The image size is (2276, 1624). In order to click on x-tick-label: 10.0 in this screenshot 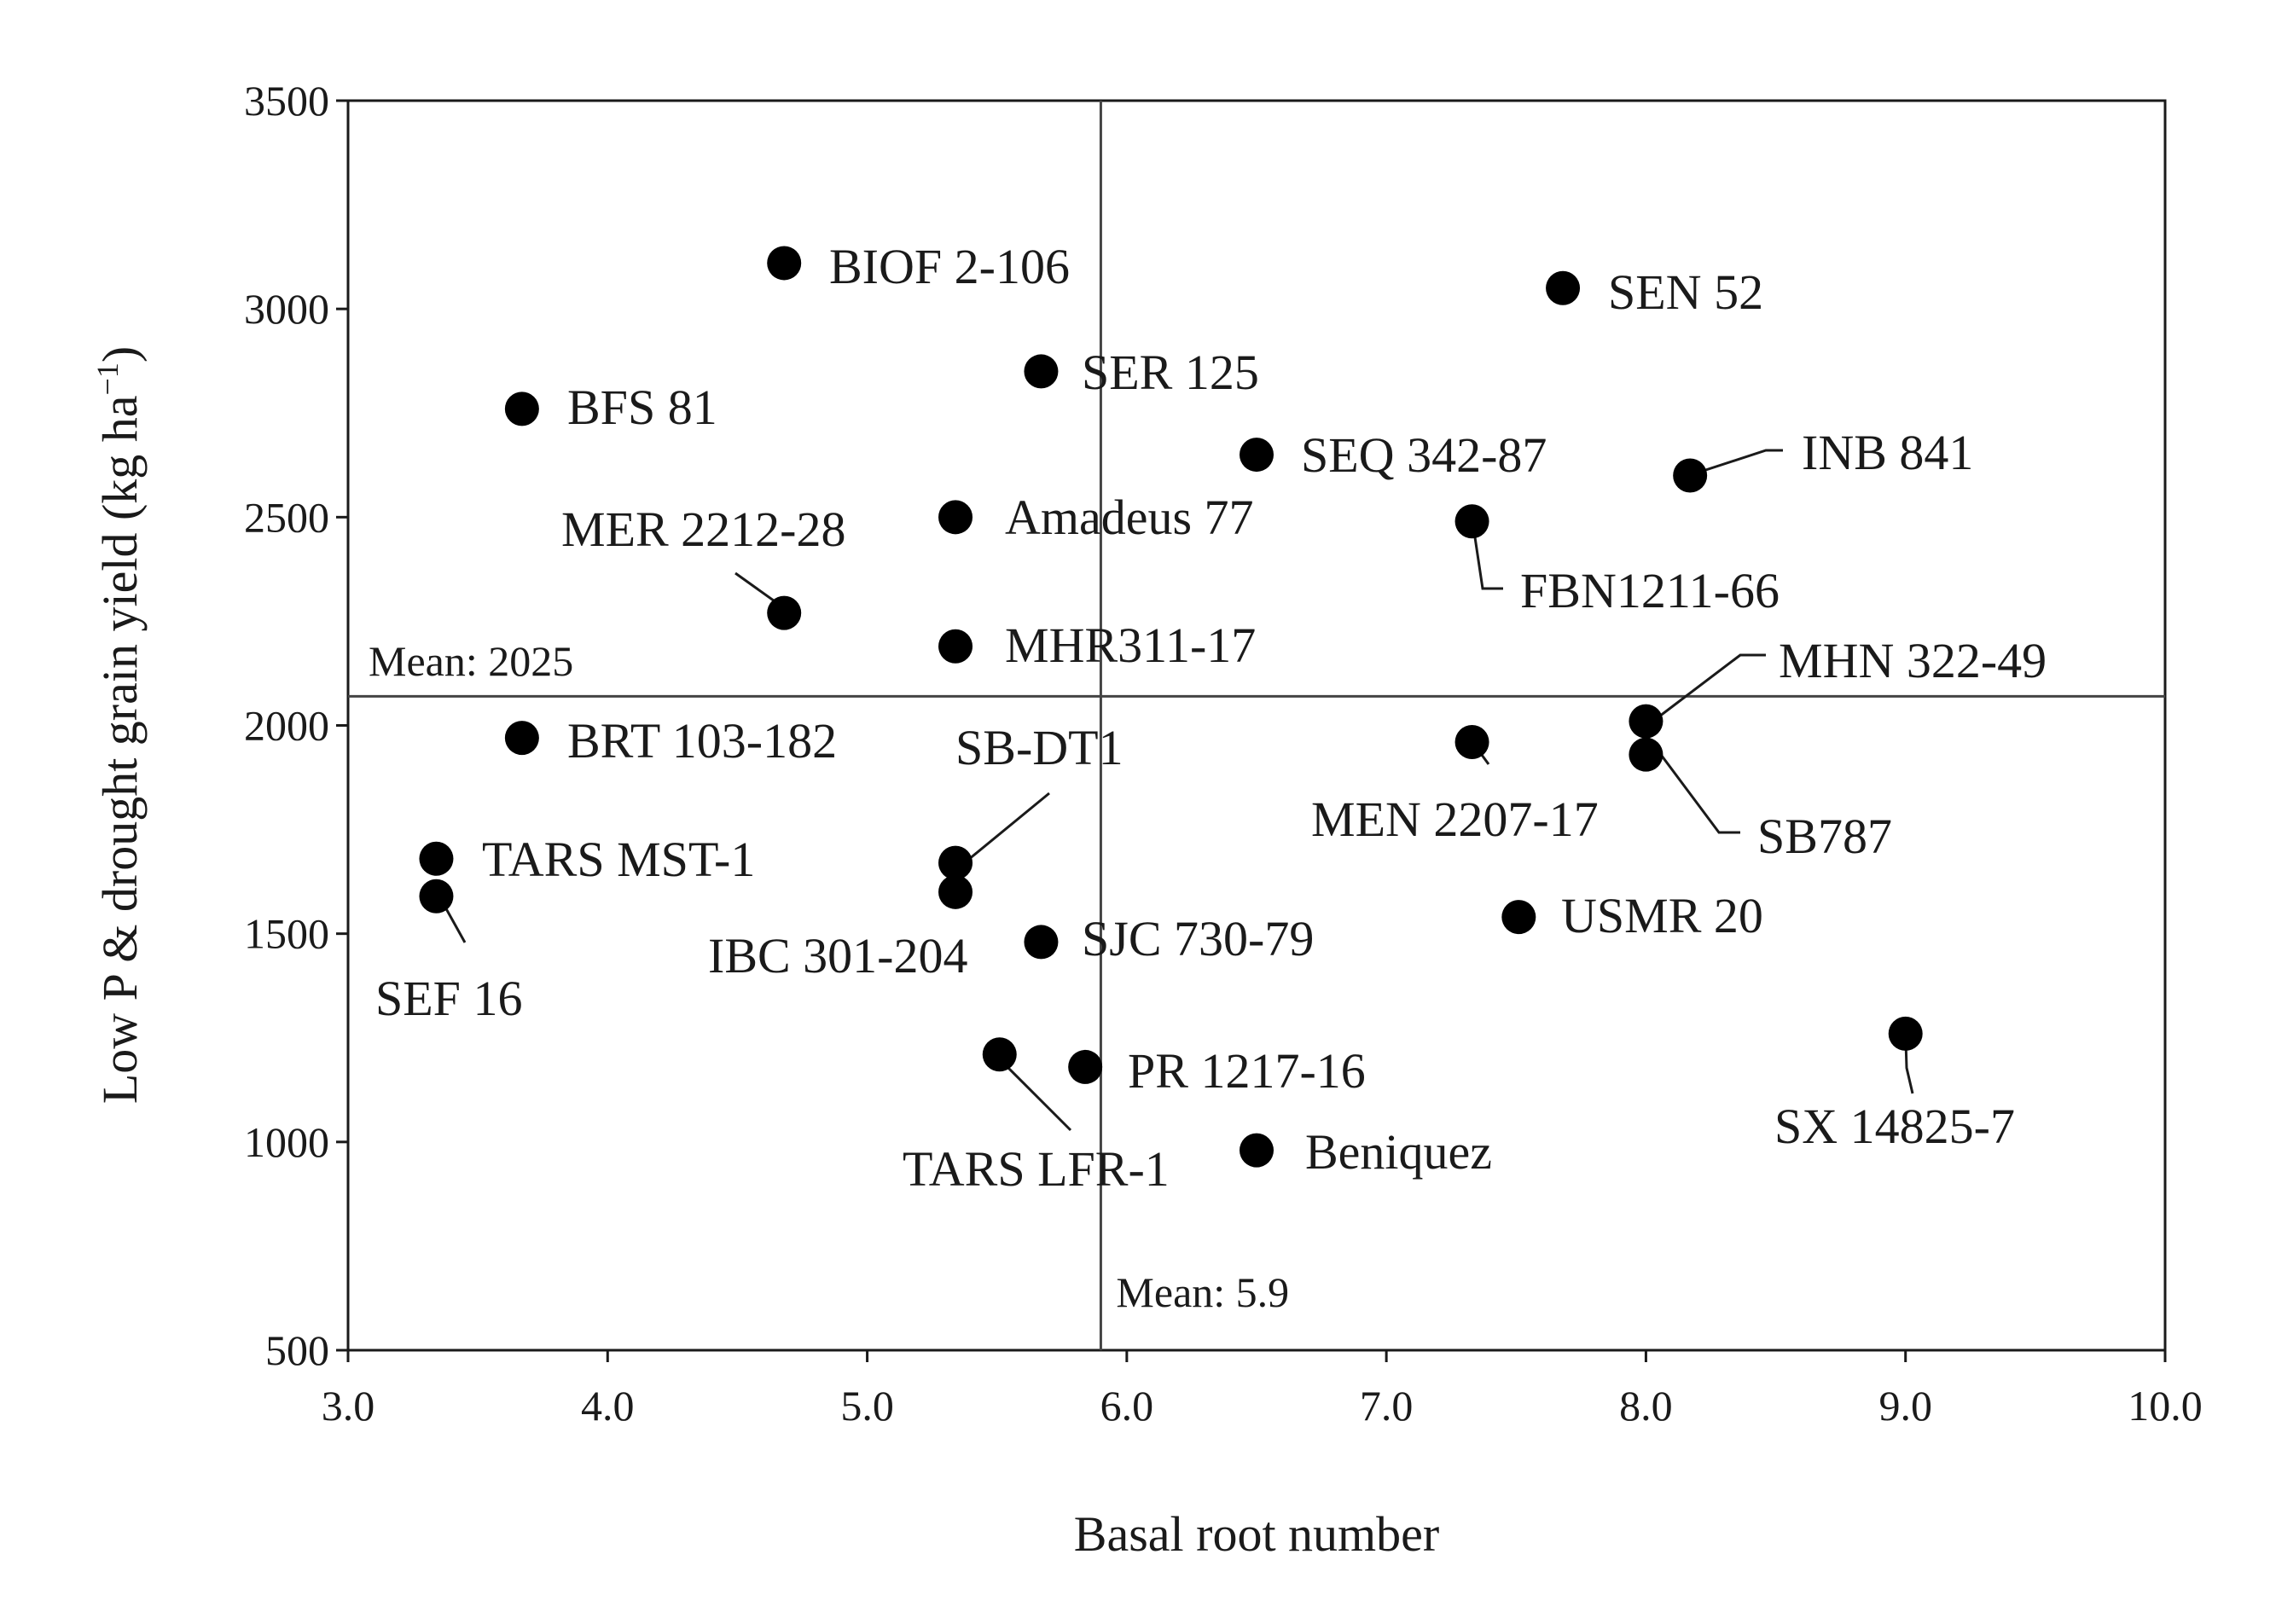, I will do `click(2165, 1406)`.